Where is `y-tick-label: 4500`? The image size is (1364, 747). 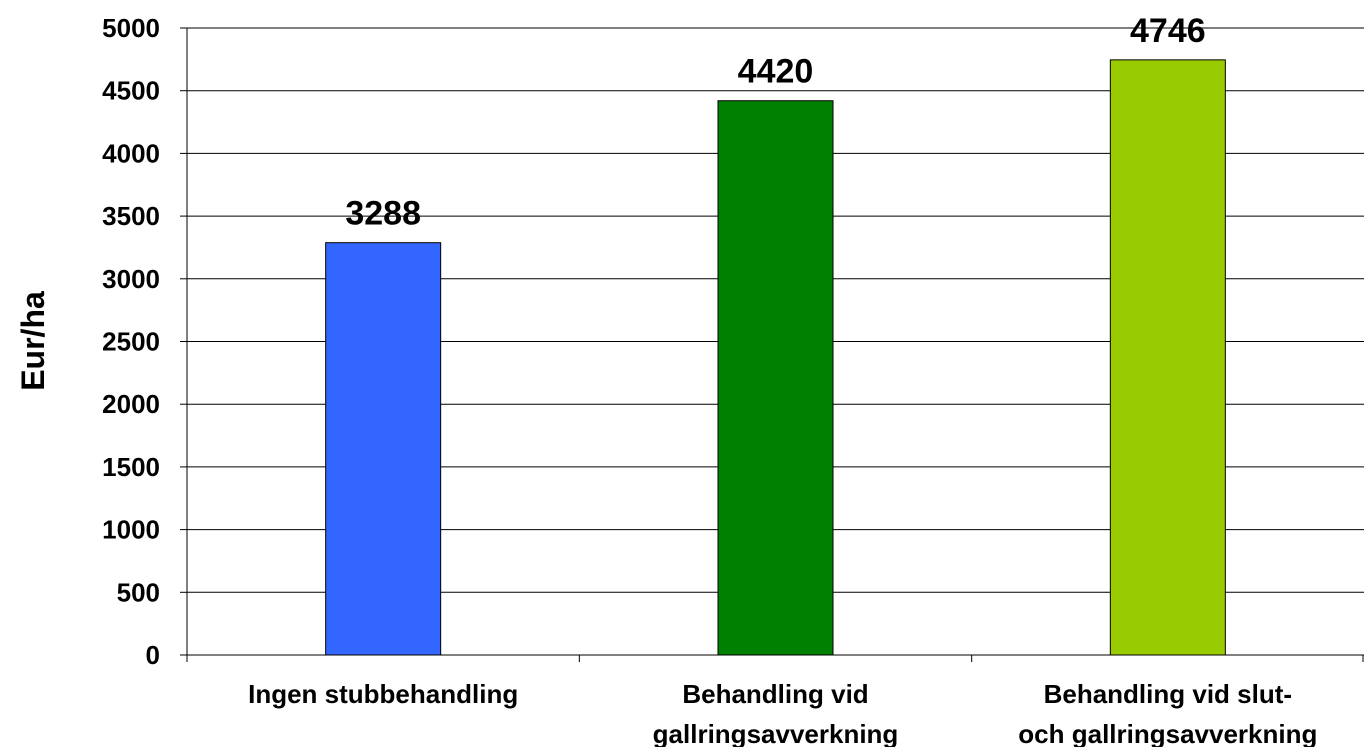
y-tick-label: 4500 is located at coordinates (131, 91).